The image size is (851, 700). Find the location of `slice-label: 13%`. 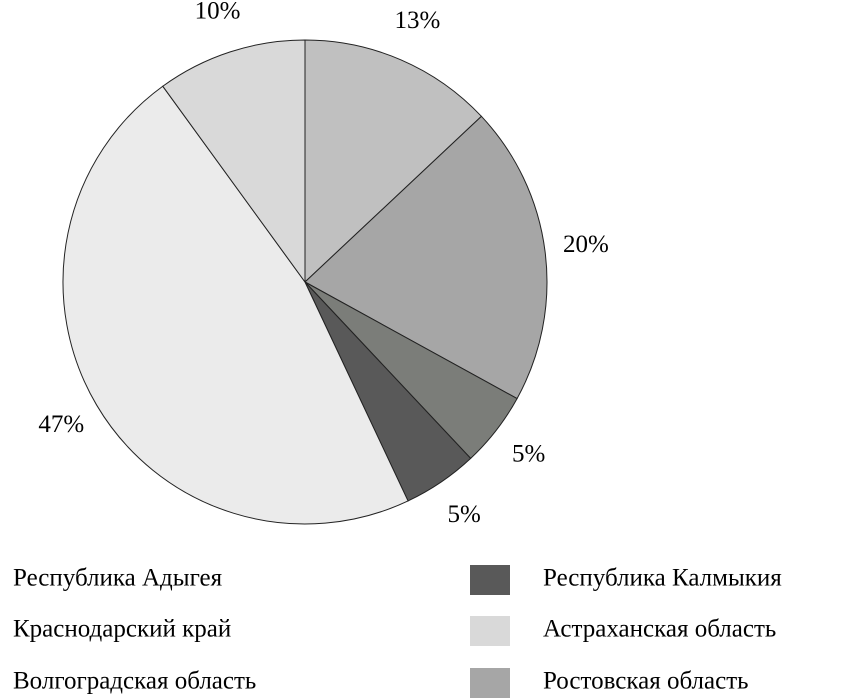

slice-label: 13% is located at coordinates (418, 20).